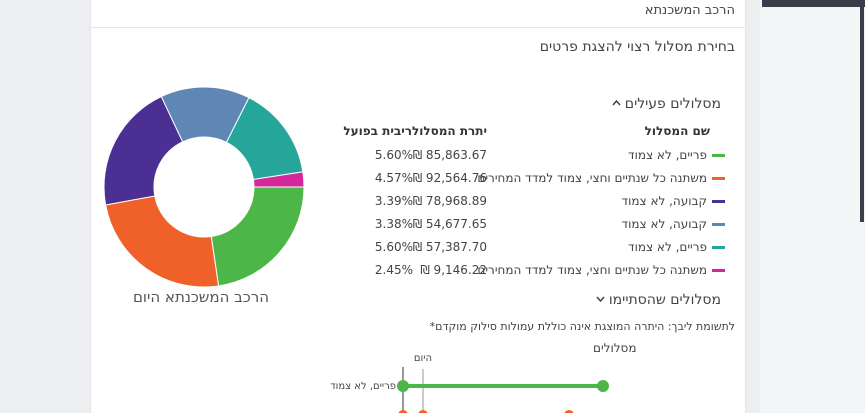 The width and height of the screenshot is (865, 413). What do you see at coordinates (377, 131) in the screenshot?
I see `column-header-rate: ריבית בפועל` at bounding box center [377, 131].